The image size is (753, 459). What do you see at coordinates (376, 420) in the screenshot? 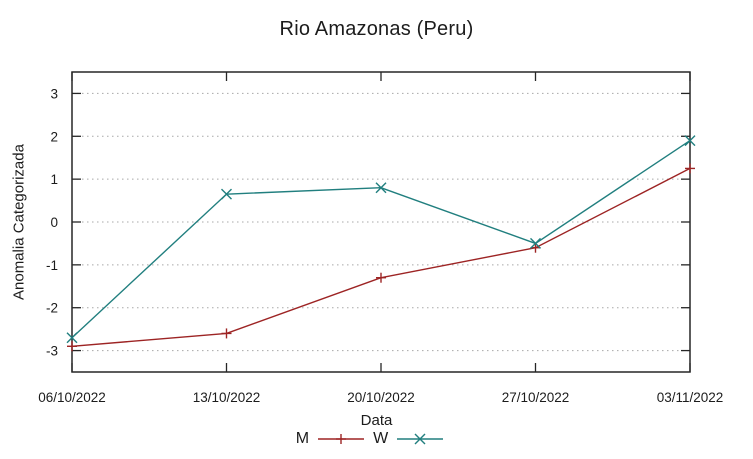
I see `x-axis-label: Data` at bounding box center [376, 420].